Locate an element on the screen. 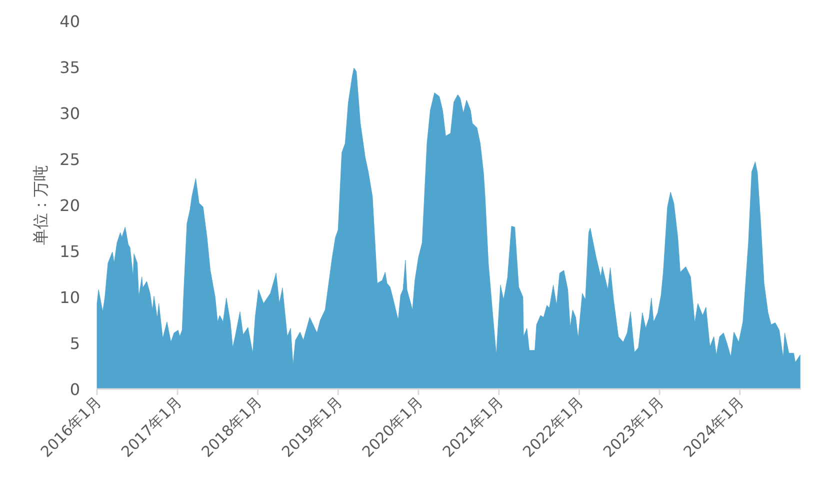 The image size is (840, 492). y-tick-label: 5 is located at coordinates (75, 343).